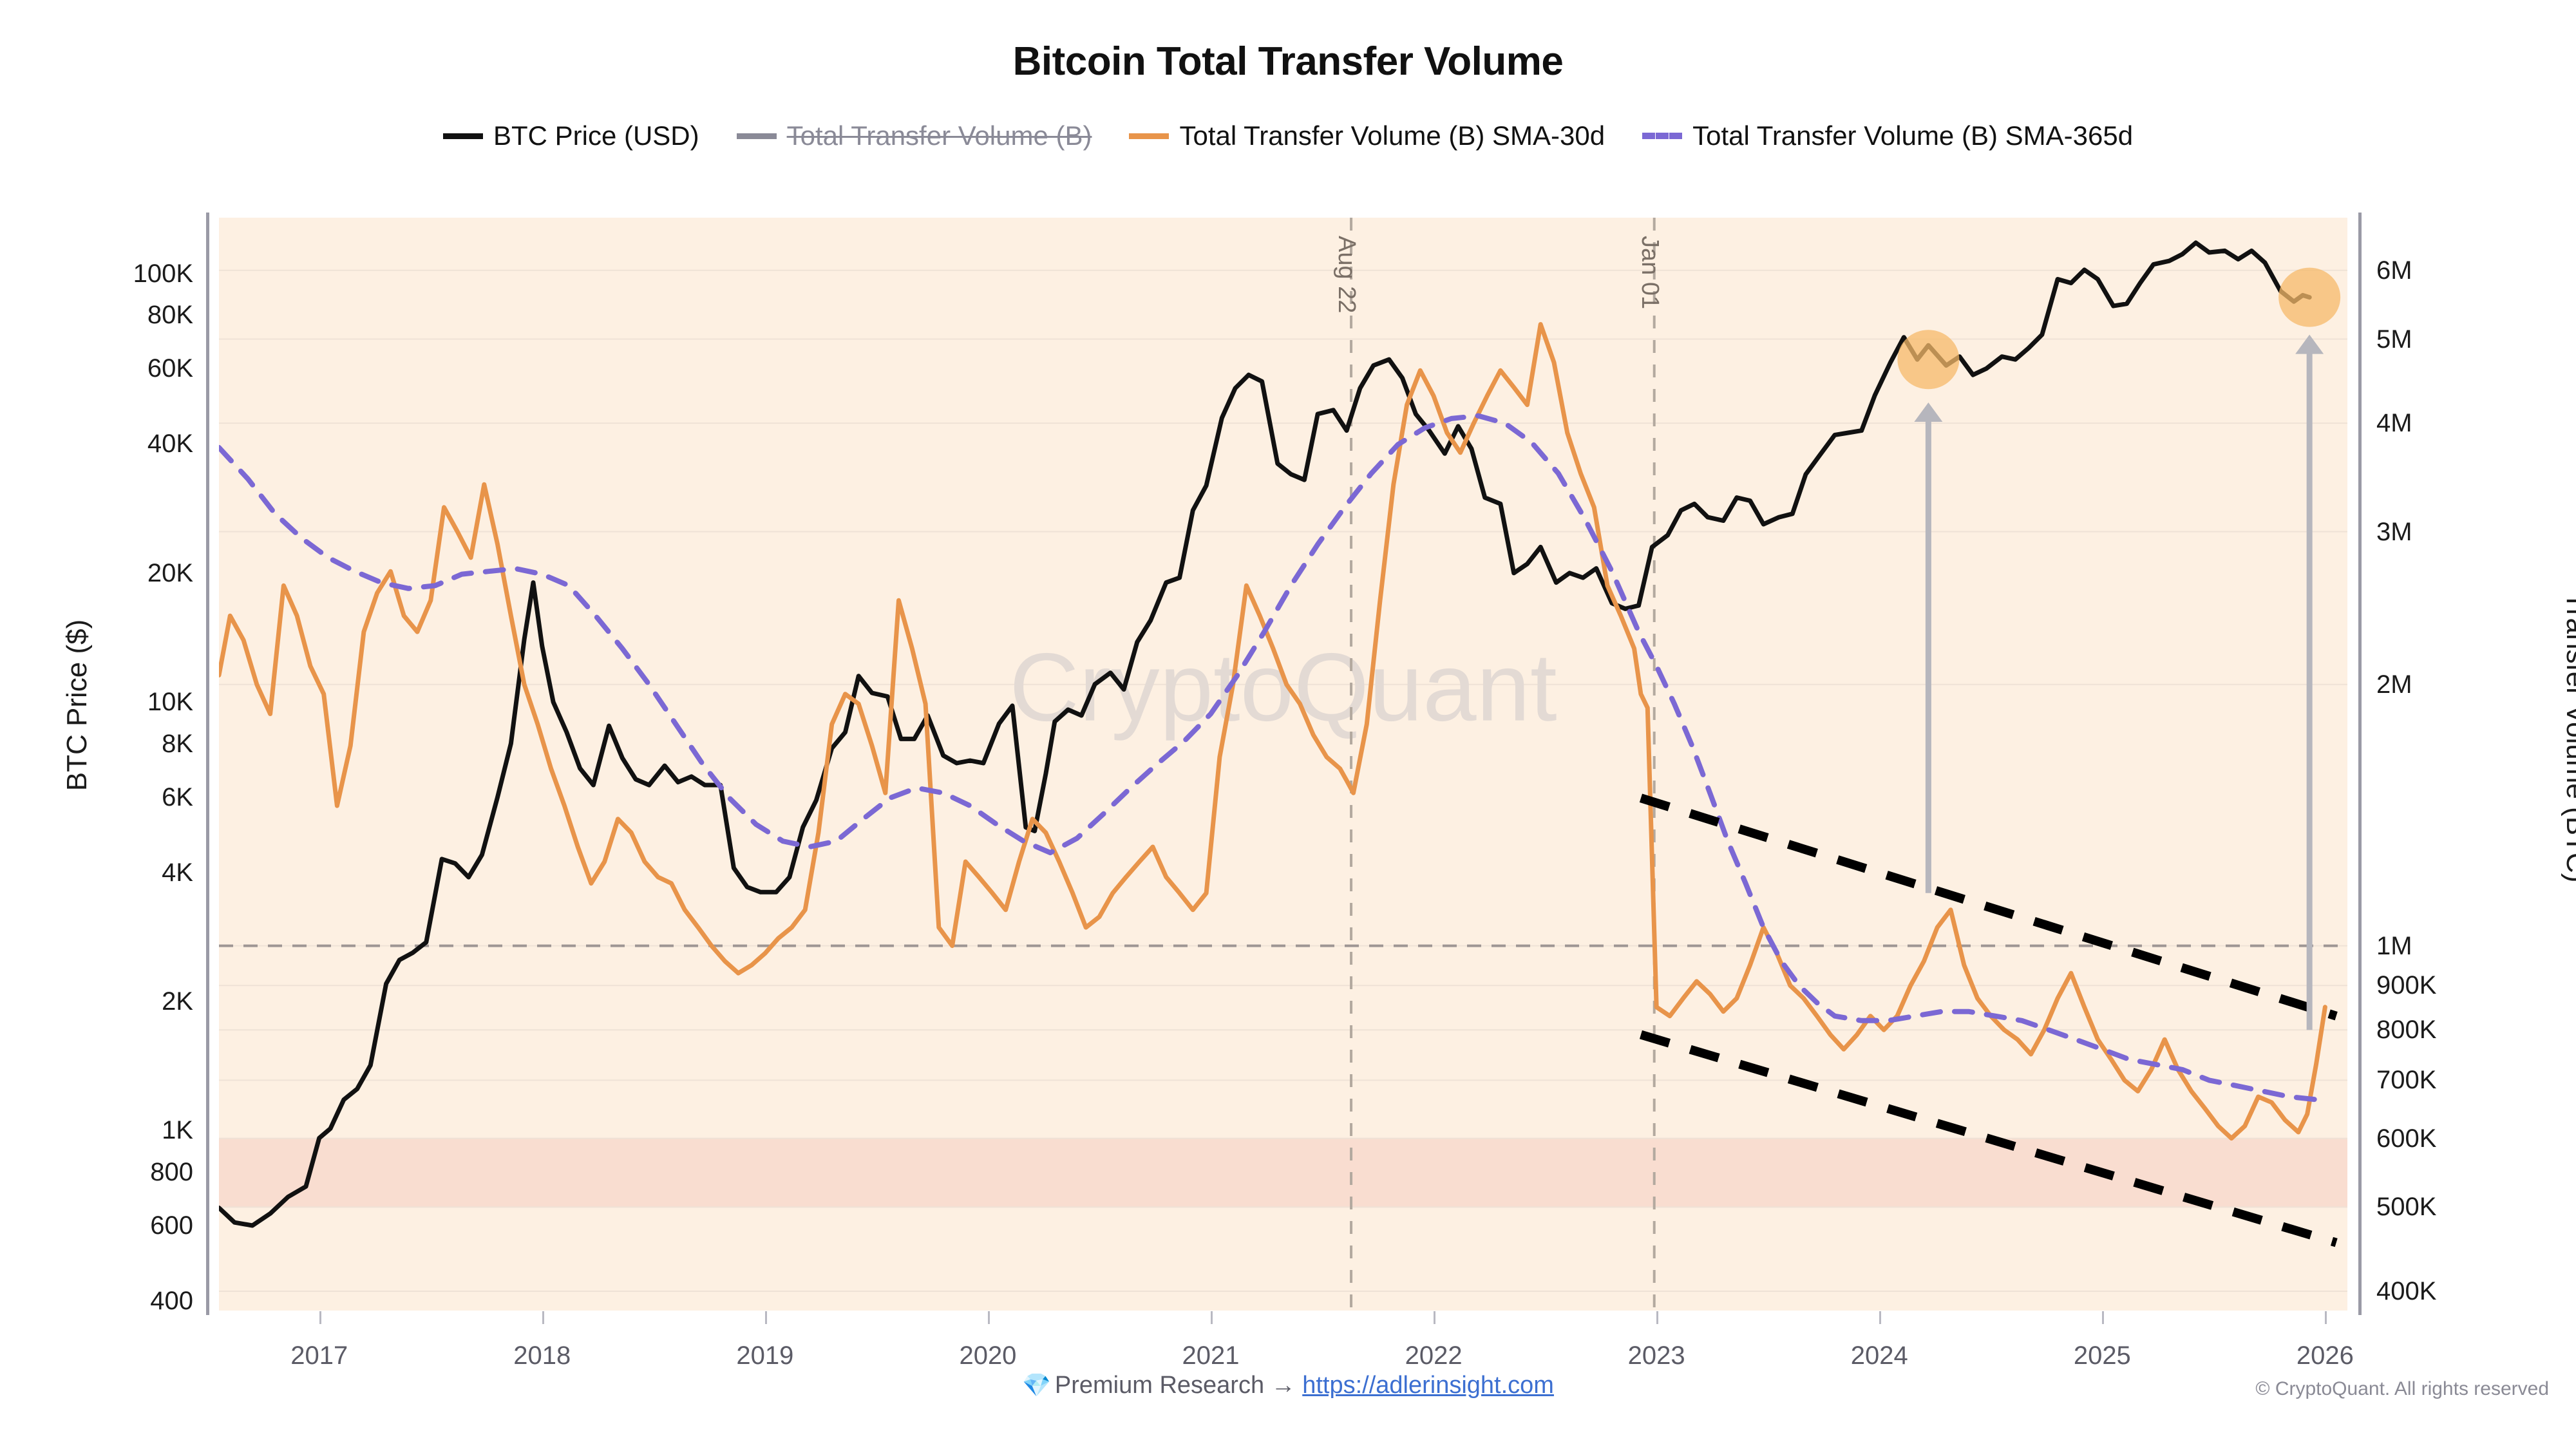 The height and width of the screenshot is (1449, 2576). Describe the element at coordinates (177, 1130) in the screenshot. I see `left-tick-label: 1K` at that location.